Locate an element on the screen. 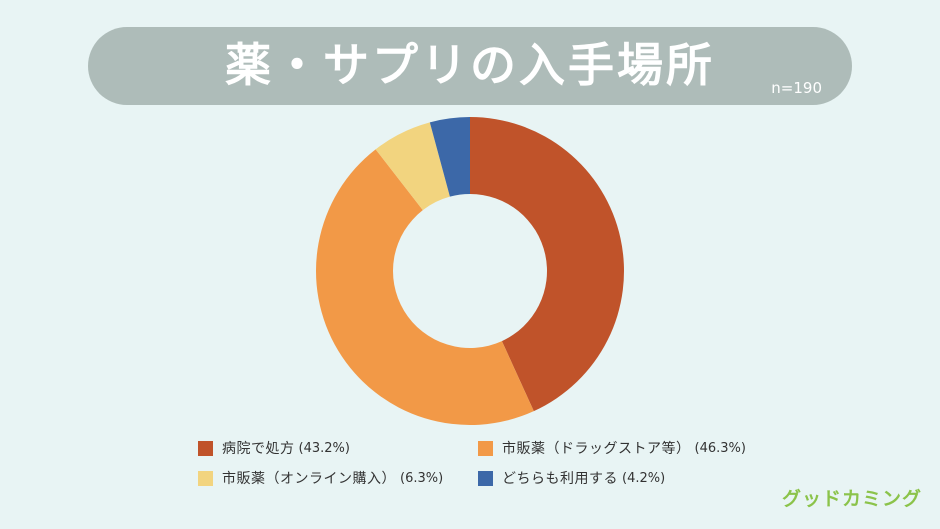 This screenshot has width=940, height=529. sample-size-label: n=190 is located at coordinates (796, 88).